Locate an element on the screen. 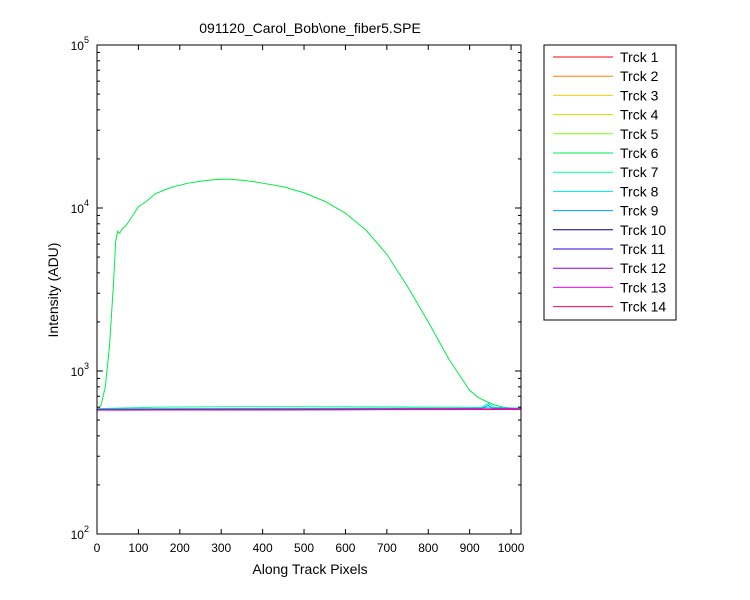 This screenshot has height=600, width=750. x-tick-label: 200 is located at coordinates (180, 548).